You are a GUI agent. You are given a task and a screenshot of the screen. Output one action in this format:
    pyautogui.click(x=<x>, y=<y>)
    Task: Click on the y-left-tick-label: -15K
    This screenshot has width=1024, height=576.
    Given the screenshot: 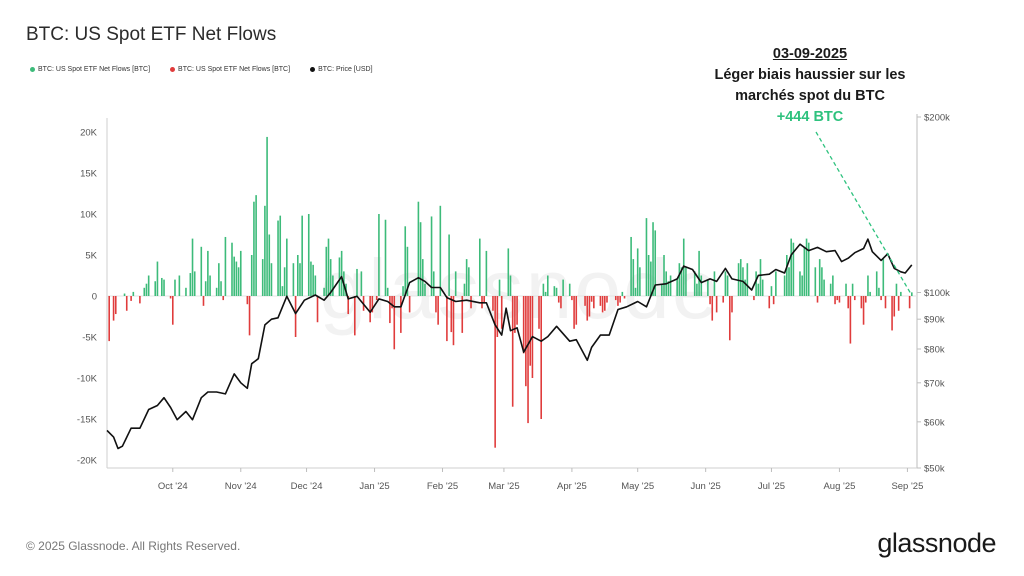 What is the action you would take?
    pyautogui.click(x=87, y=420)
    